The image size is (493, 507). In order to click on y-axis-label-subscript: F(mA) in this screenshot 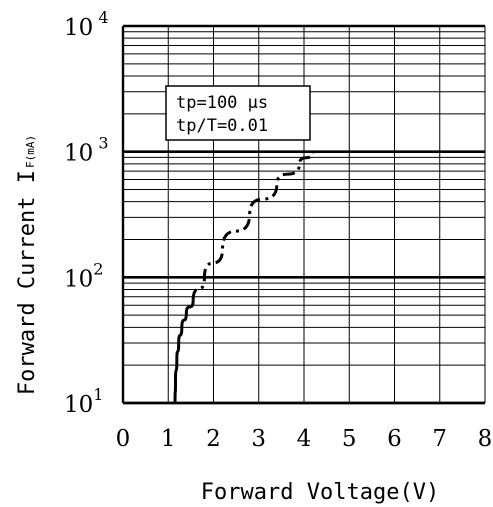, I will do `click(30, 151)`.